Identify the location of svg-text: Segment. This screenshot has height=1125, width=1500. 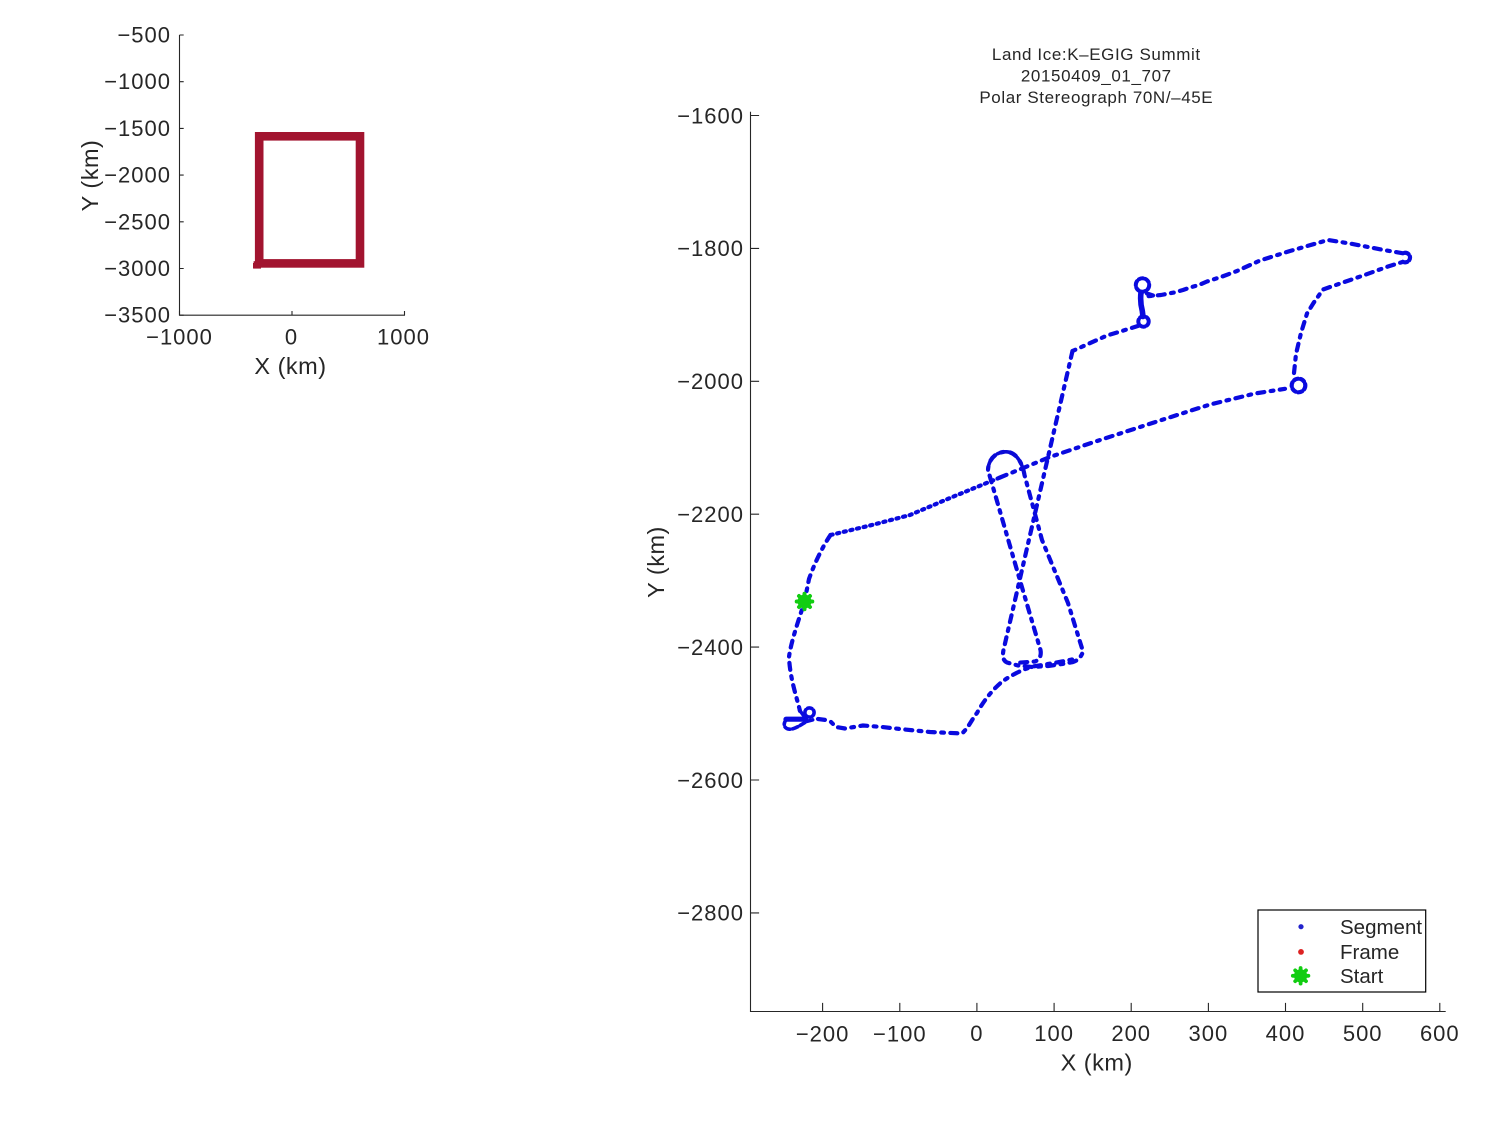
(1381, 927).